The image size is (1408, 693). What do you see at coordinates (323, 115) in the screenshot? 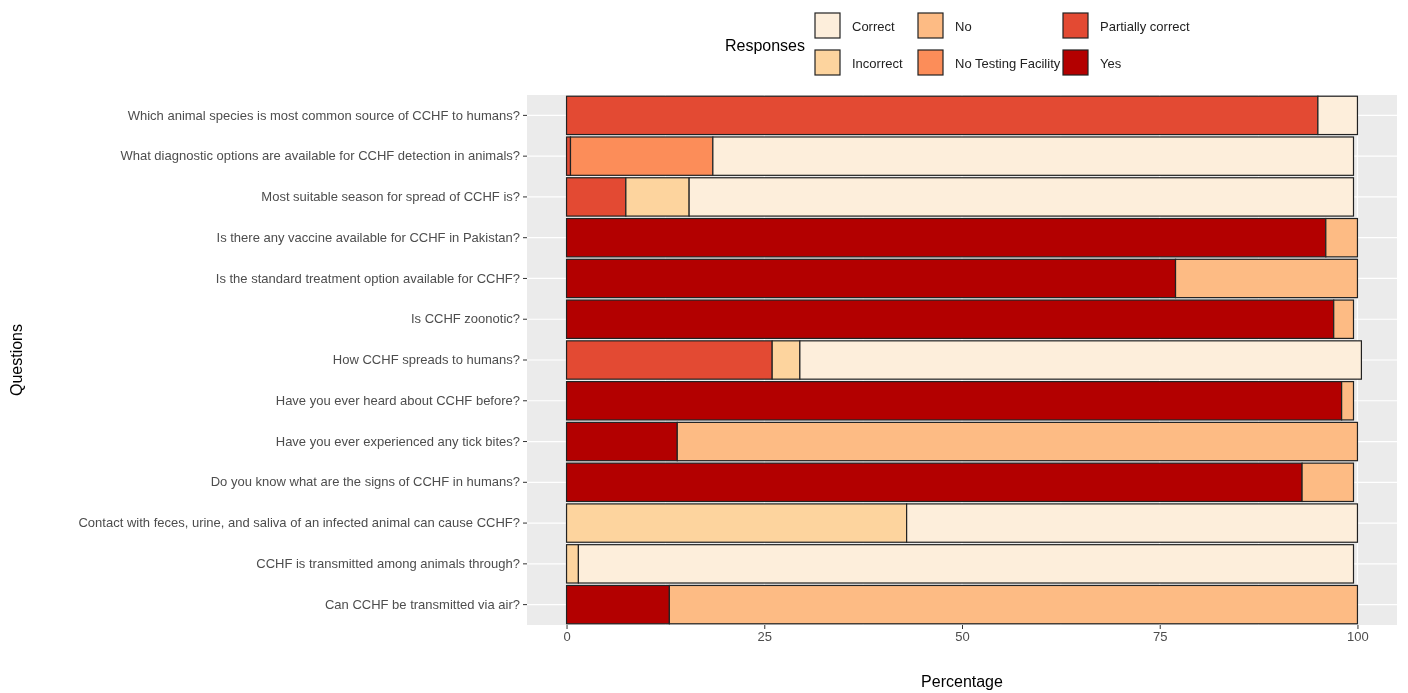
I see `y-tick-label: Which animal species is most common source of CCHF to humans?` at bounding box center [323, 115].